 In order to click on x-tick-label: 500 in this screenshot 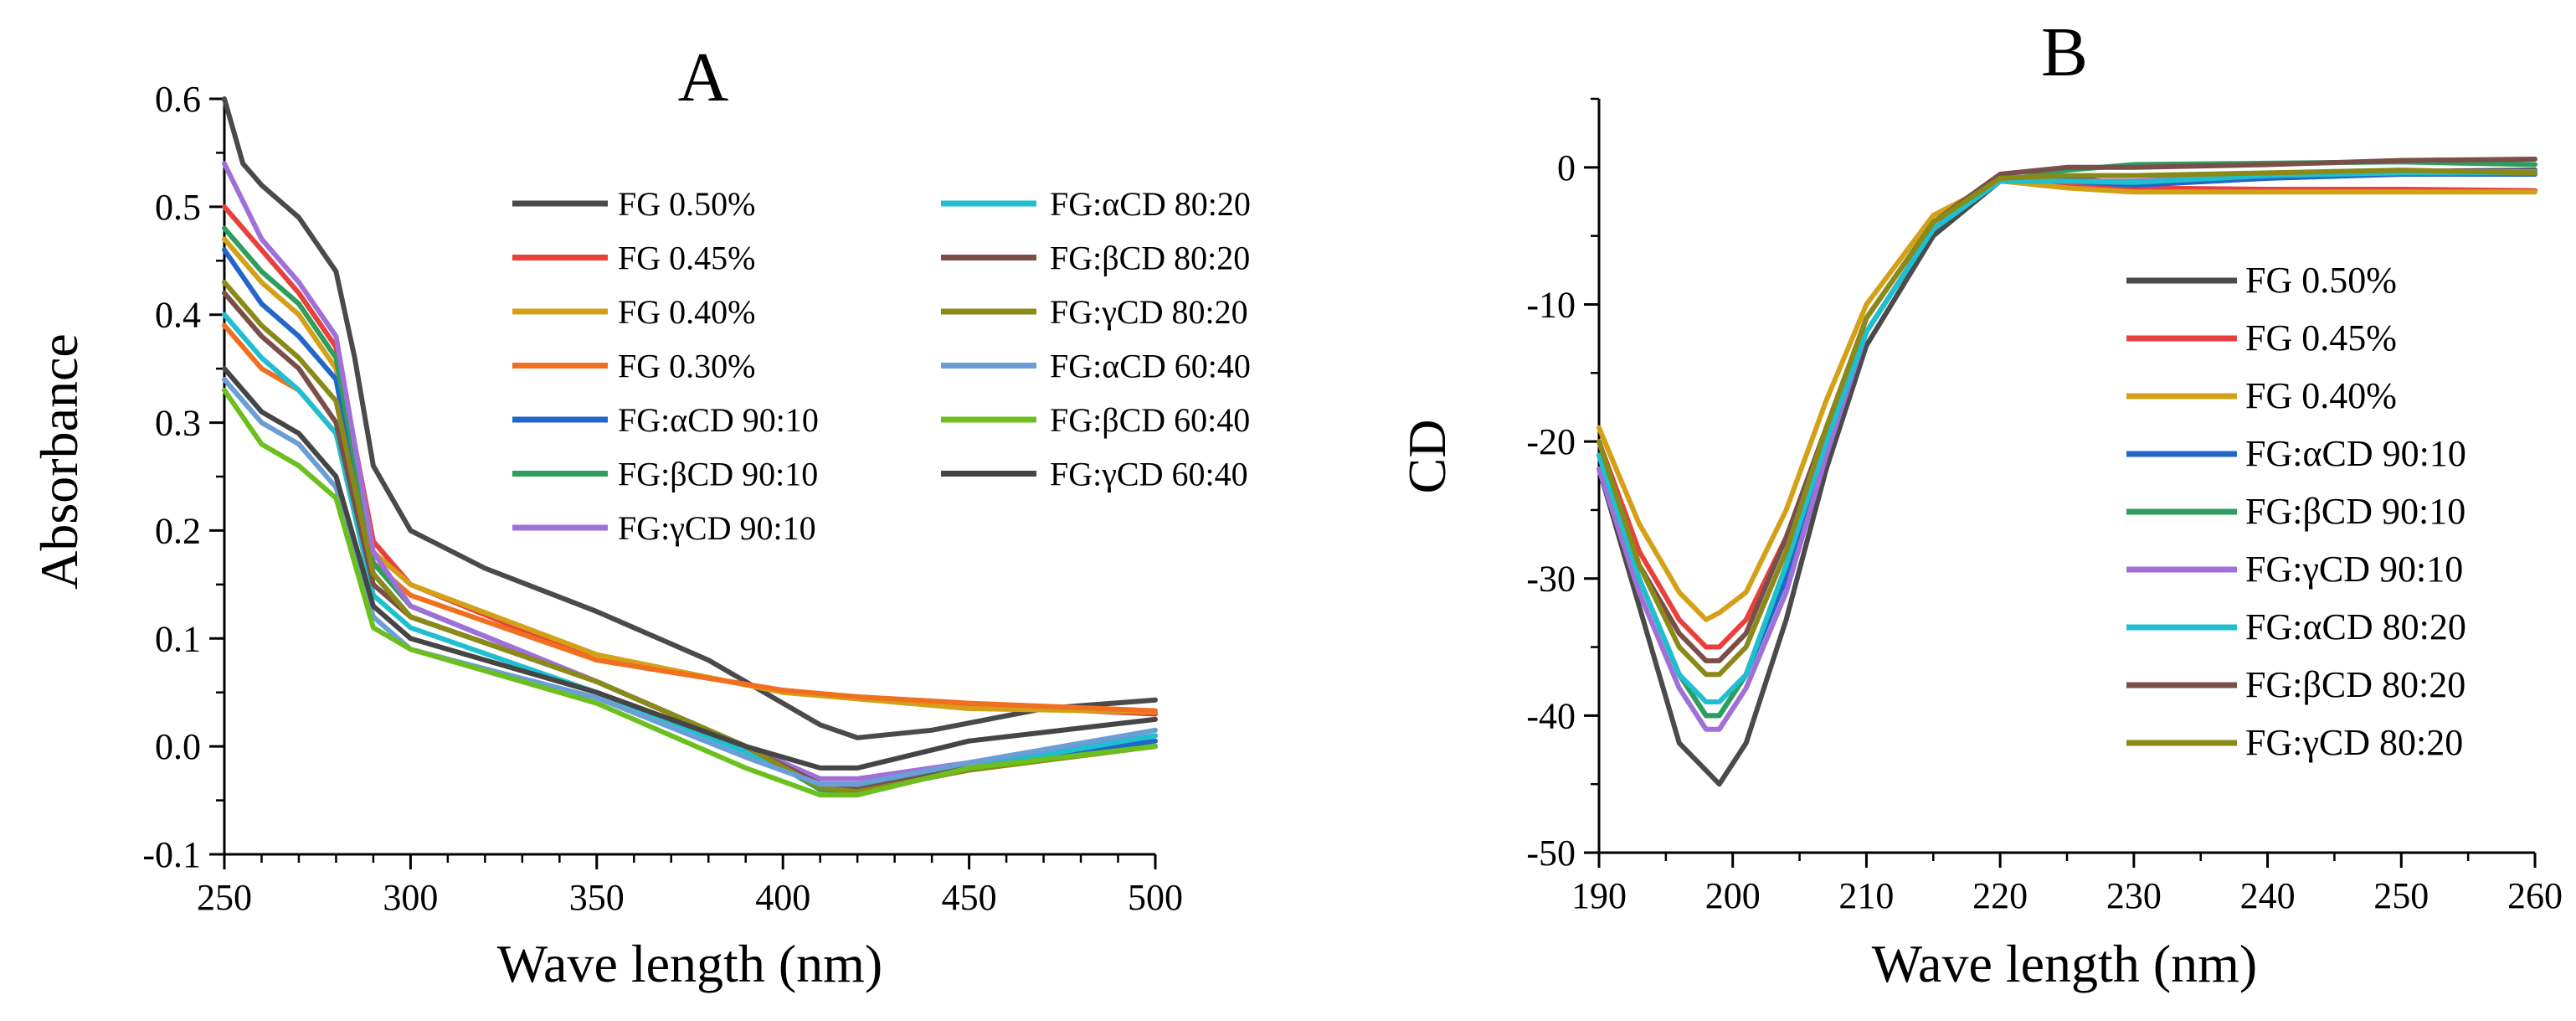, I will do `click(1156, 897)`.